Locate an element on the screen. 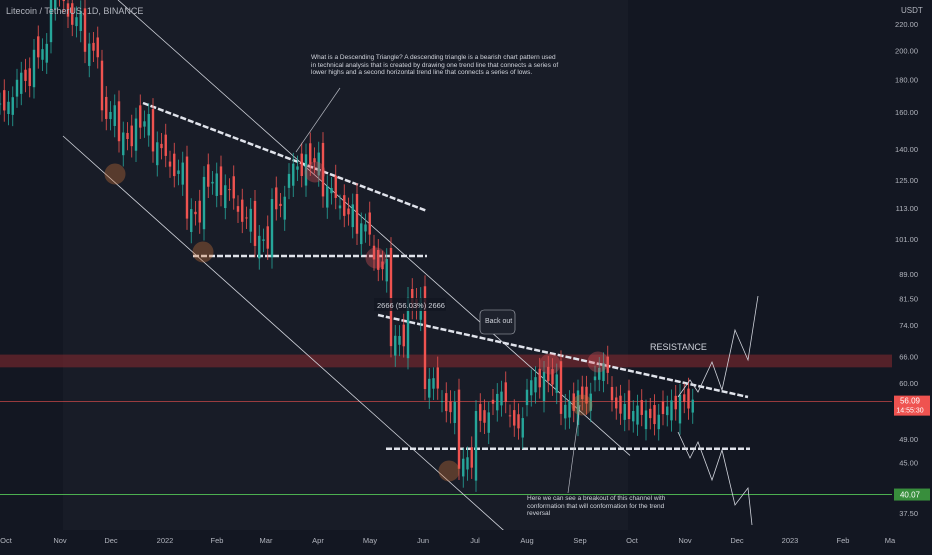 This screenshot has height=555, width=932. y-tick-label: 74.00 is located at coordinates (908, 325).